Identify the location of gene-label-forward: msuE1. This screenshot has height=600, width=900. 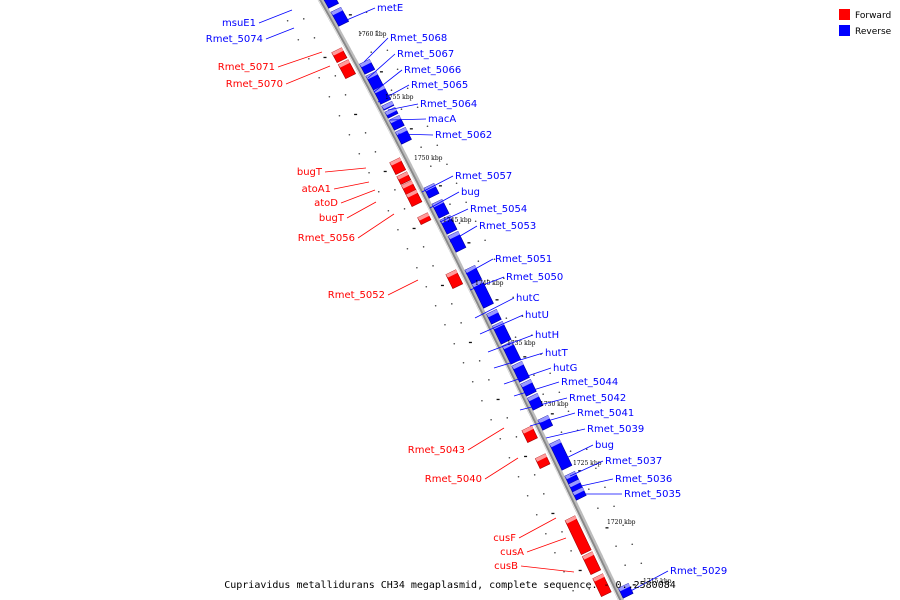
(239, 23).